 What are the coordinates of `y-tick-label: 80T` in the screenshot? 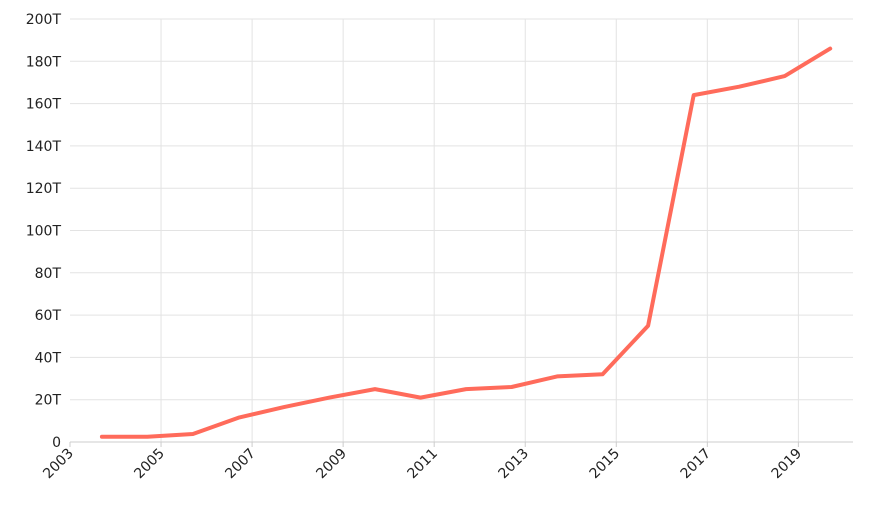 It's located at (48, 274).